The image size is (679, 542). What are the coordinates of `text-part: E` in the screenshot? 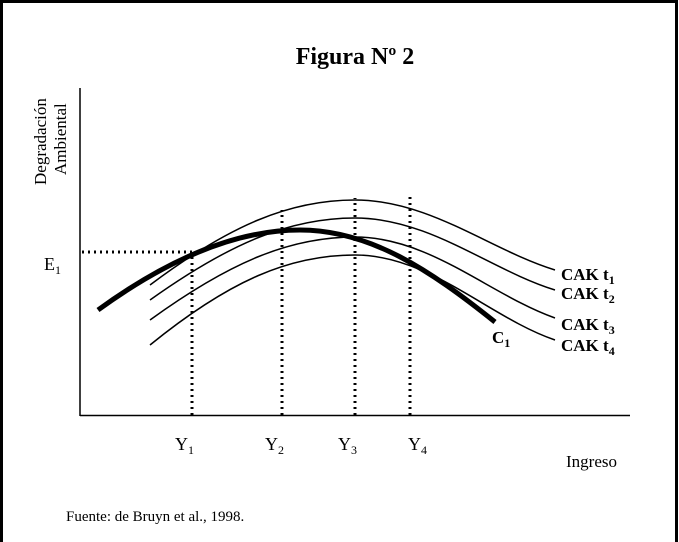 It's located at (49, 264).